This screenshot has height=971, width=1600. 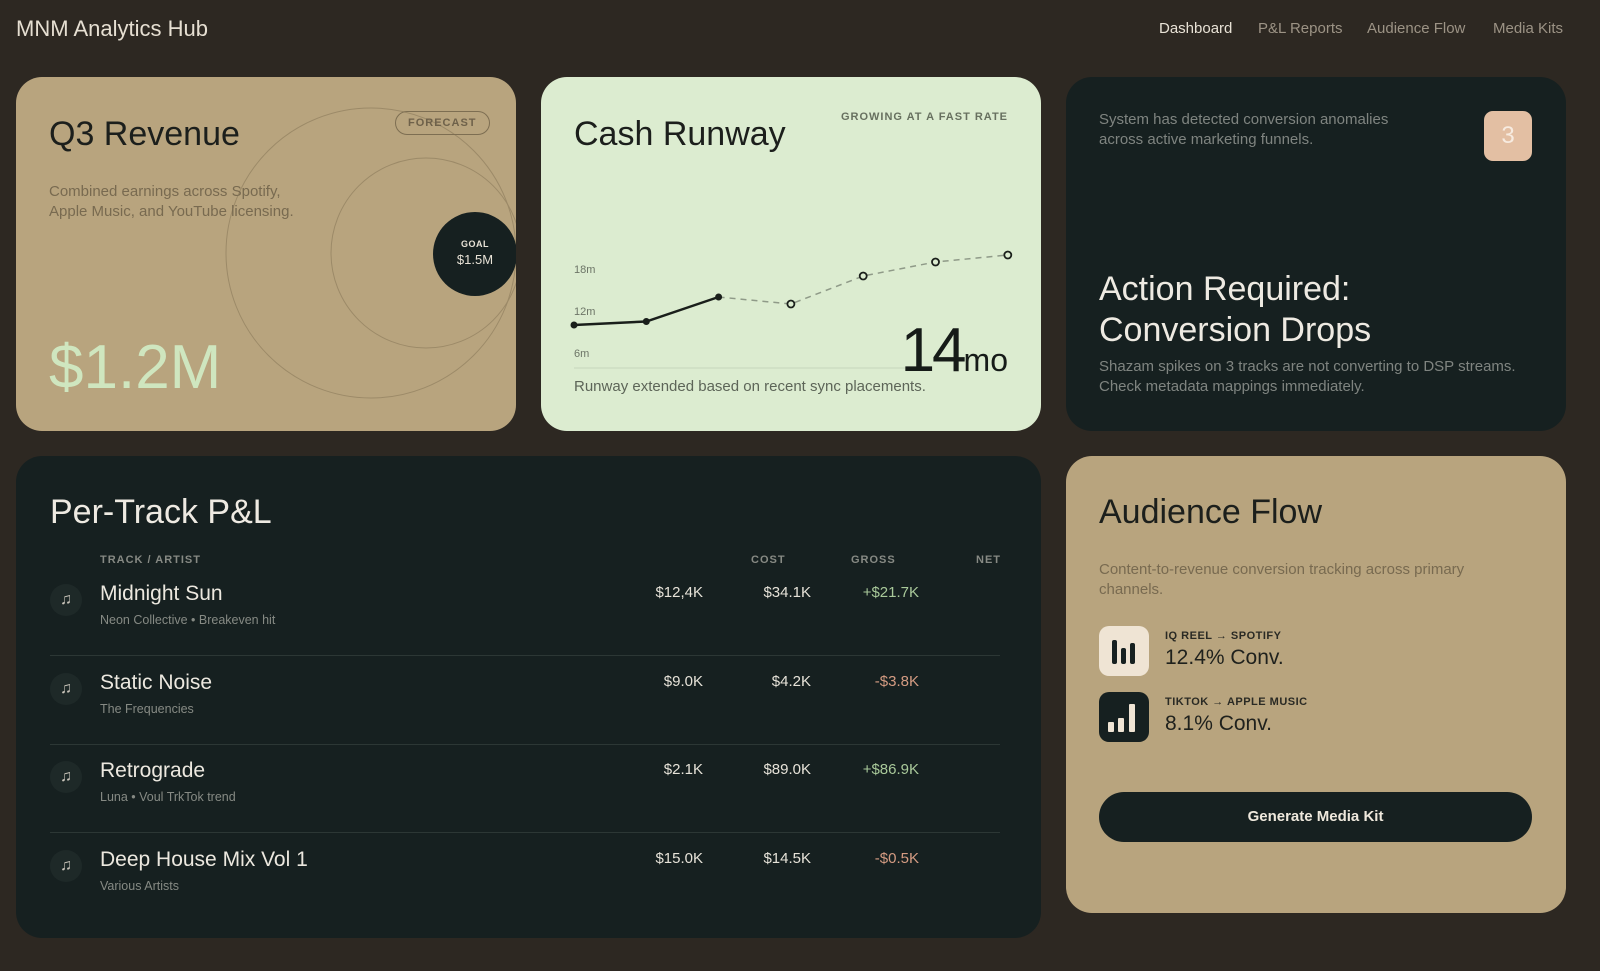 I want to click on track-name: Midnight Sun, so click(x=161, y=593).